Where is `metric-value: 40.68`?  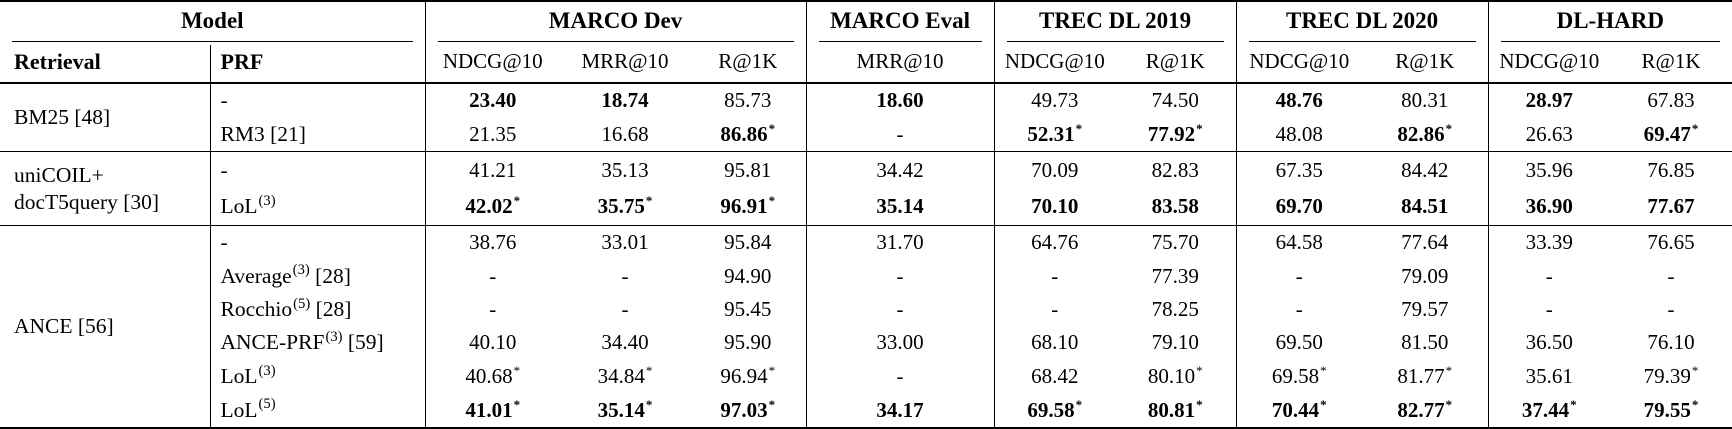 metric-value: 40.68 is located at coordinates (489, 375).